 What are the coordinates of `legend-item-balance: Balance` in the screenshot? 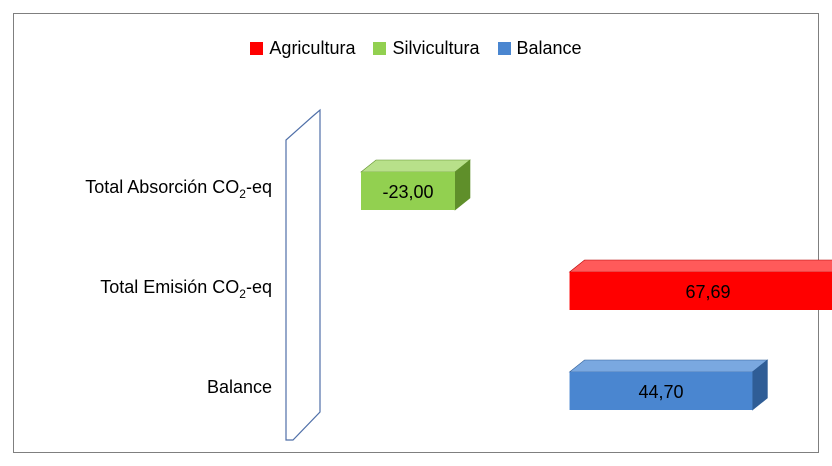 It's located at (539, 48).